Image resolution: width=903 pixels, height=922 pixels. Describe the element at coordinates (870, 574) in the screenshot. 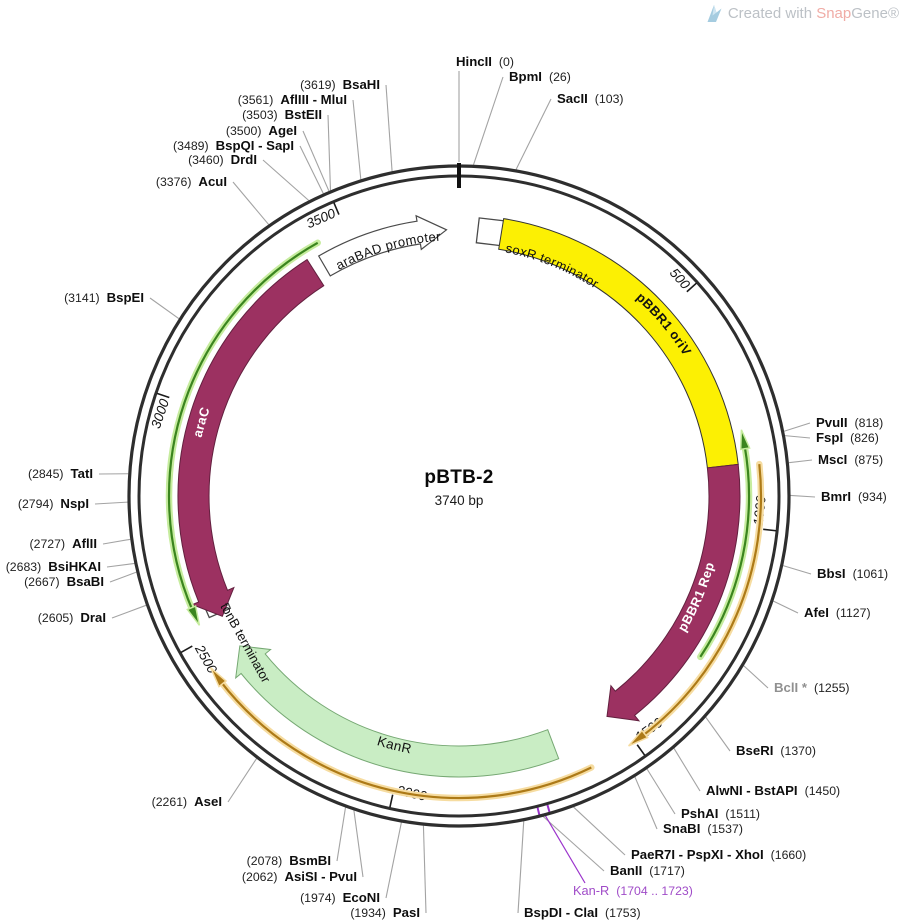

I see `site-position: (1061)` at that location.